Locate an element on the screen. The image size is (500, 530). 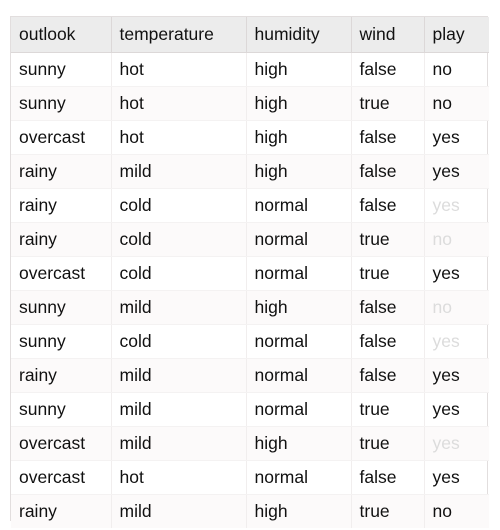
column-header-wind: wind is located at coordinates (387, 35).